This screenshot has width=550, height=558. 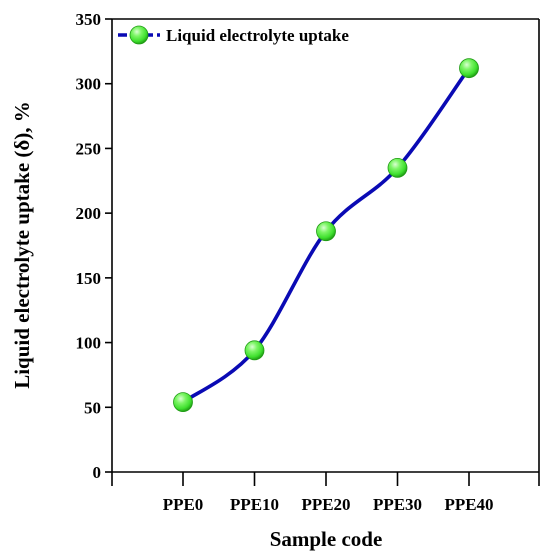 What do you see at coordinates (22, 245) in the screenshot?
I see `y-axis-title: Liquid electrolyte uptake (δ), %` at bounding box center [22, 245].